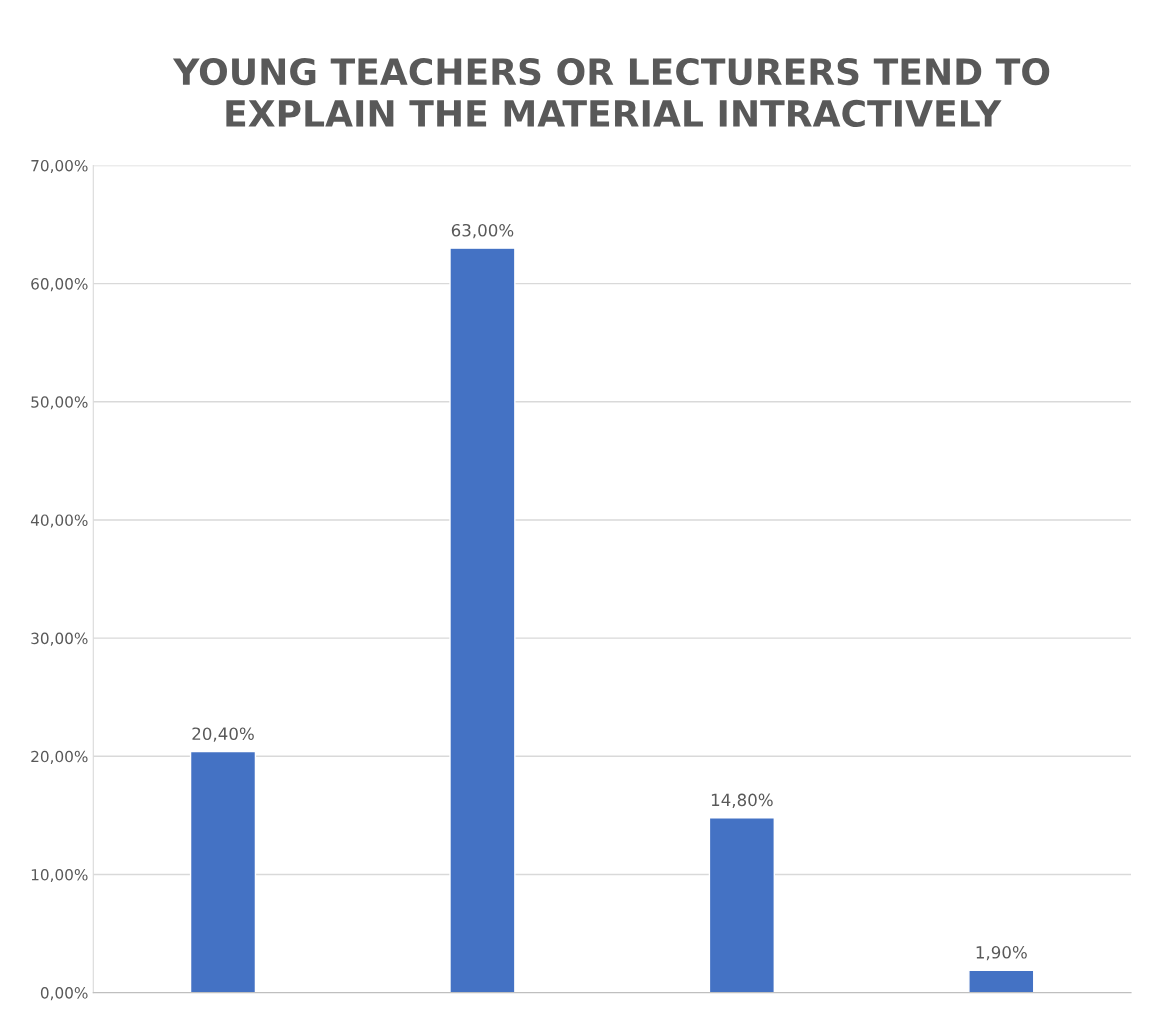 This screenshot has height=1034, width=1166. Describe the element at coordinates (742, 800) in the screenshot. I see `data-label: 14,80%` at that location.